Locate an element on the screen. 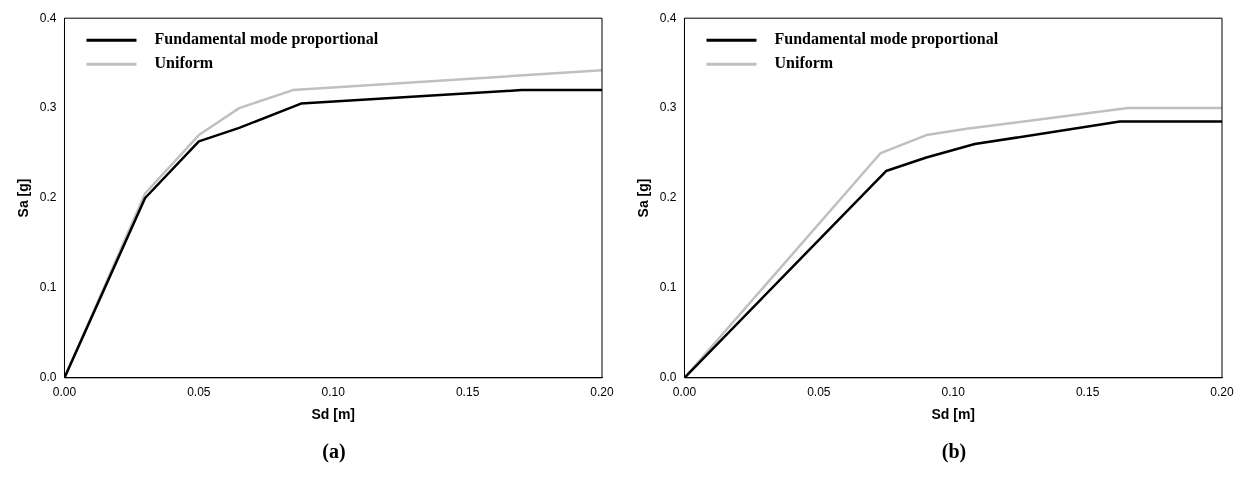 The width and height of the screenshot is (1249, 487). text: (a) is located at coordinates (334, 451).